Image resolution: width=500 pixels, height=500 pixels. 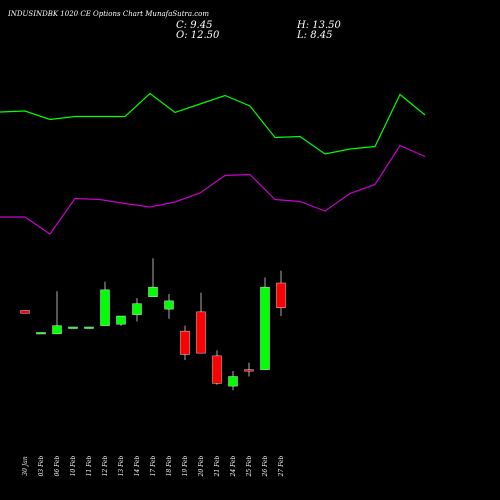 I want to click on x-tick-label: 30 Jan, so click(x=25, y=466).